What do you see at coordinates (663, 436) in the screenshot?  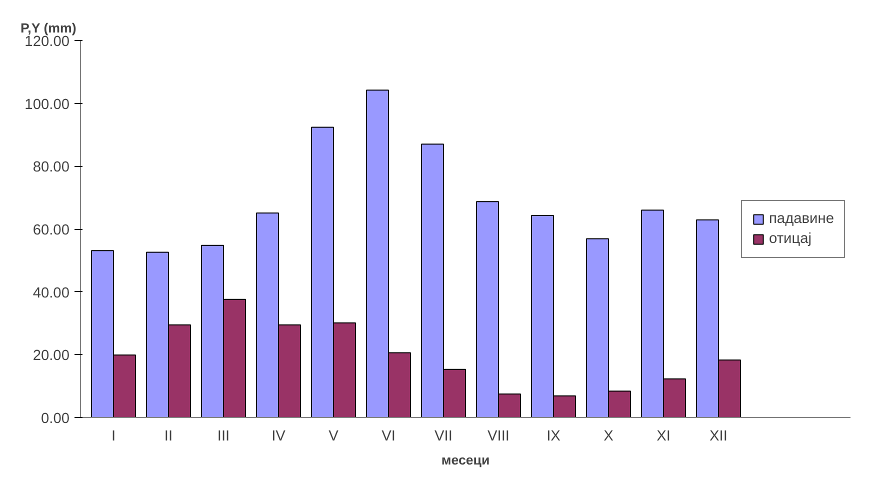 I see `x-tick-label: XI` at bounding box center [663, 436].